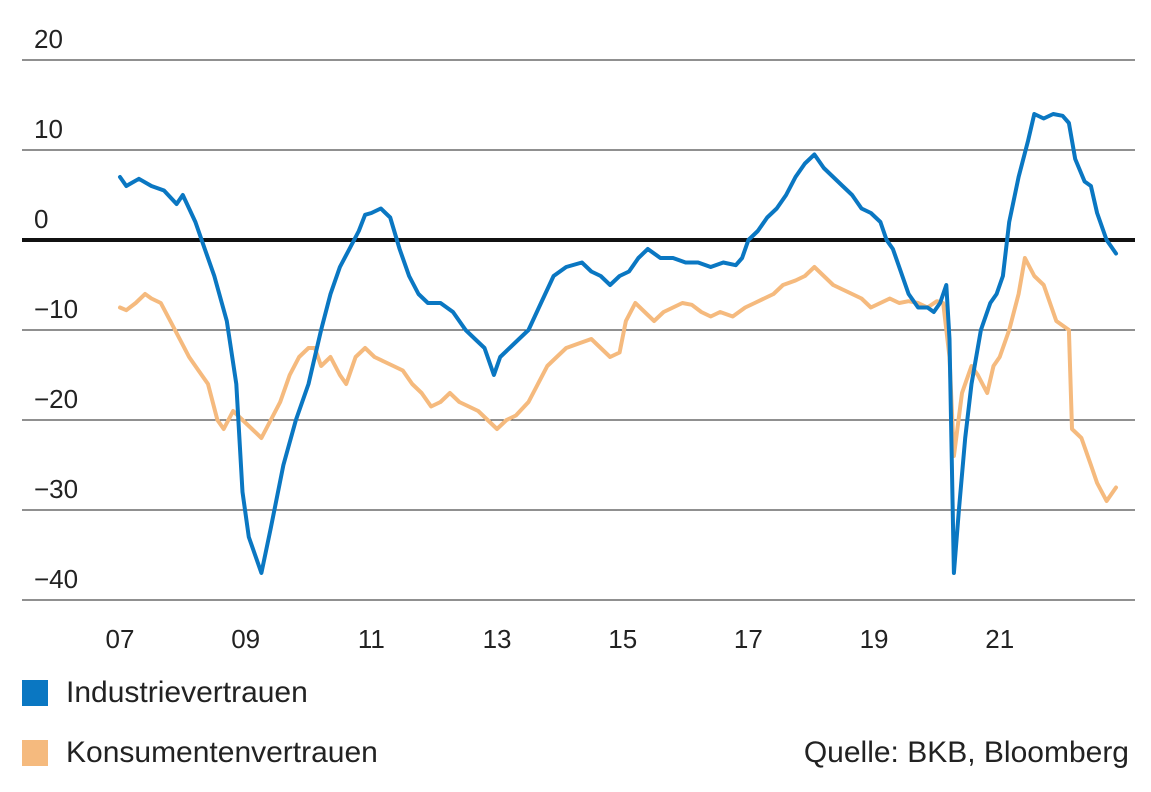  I want to click on source-note: Quelle: BKB, Bloomberg, so click(966, 752).